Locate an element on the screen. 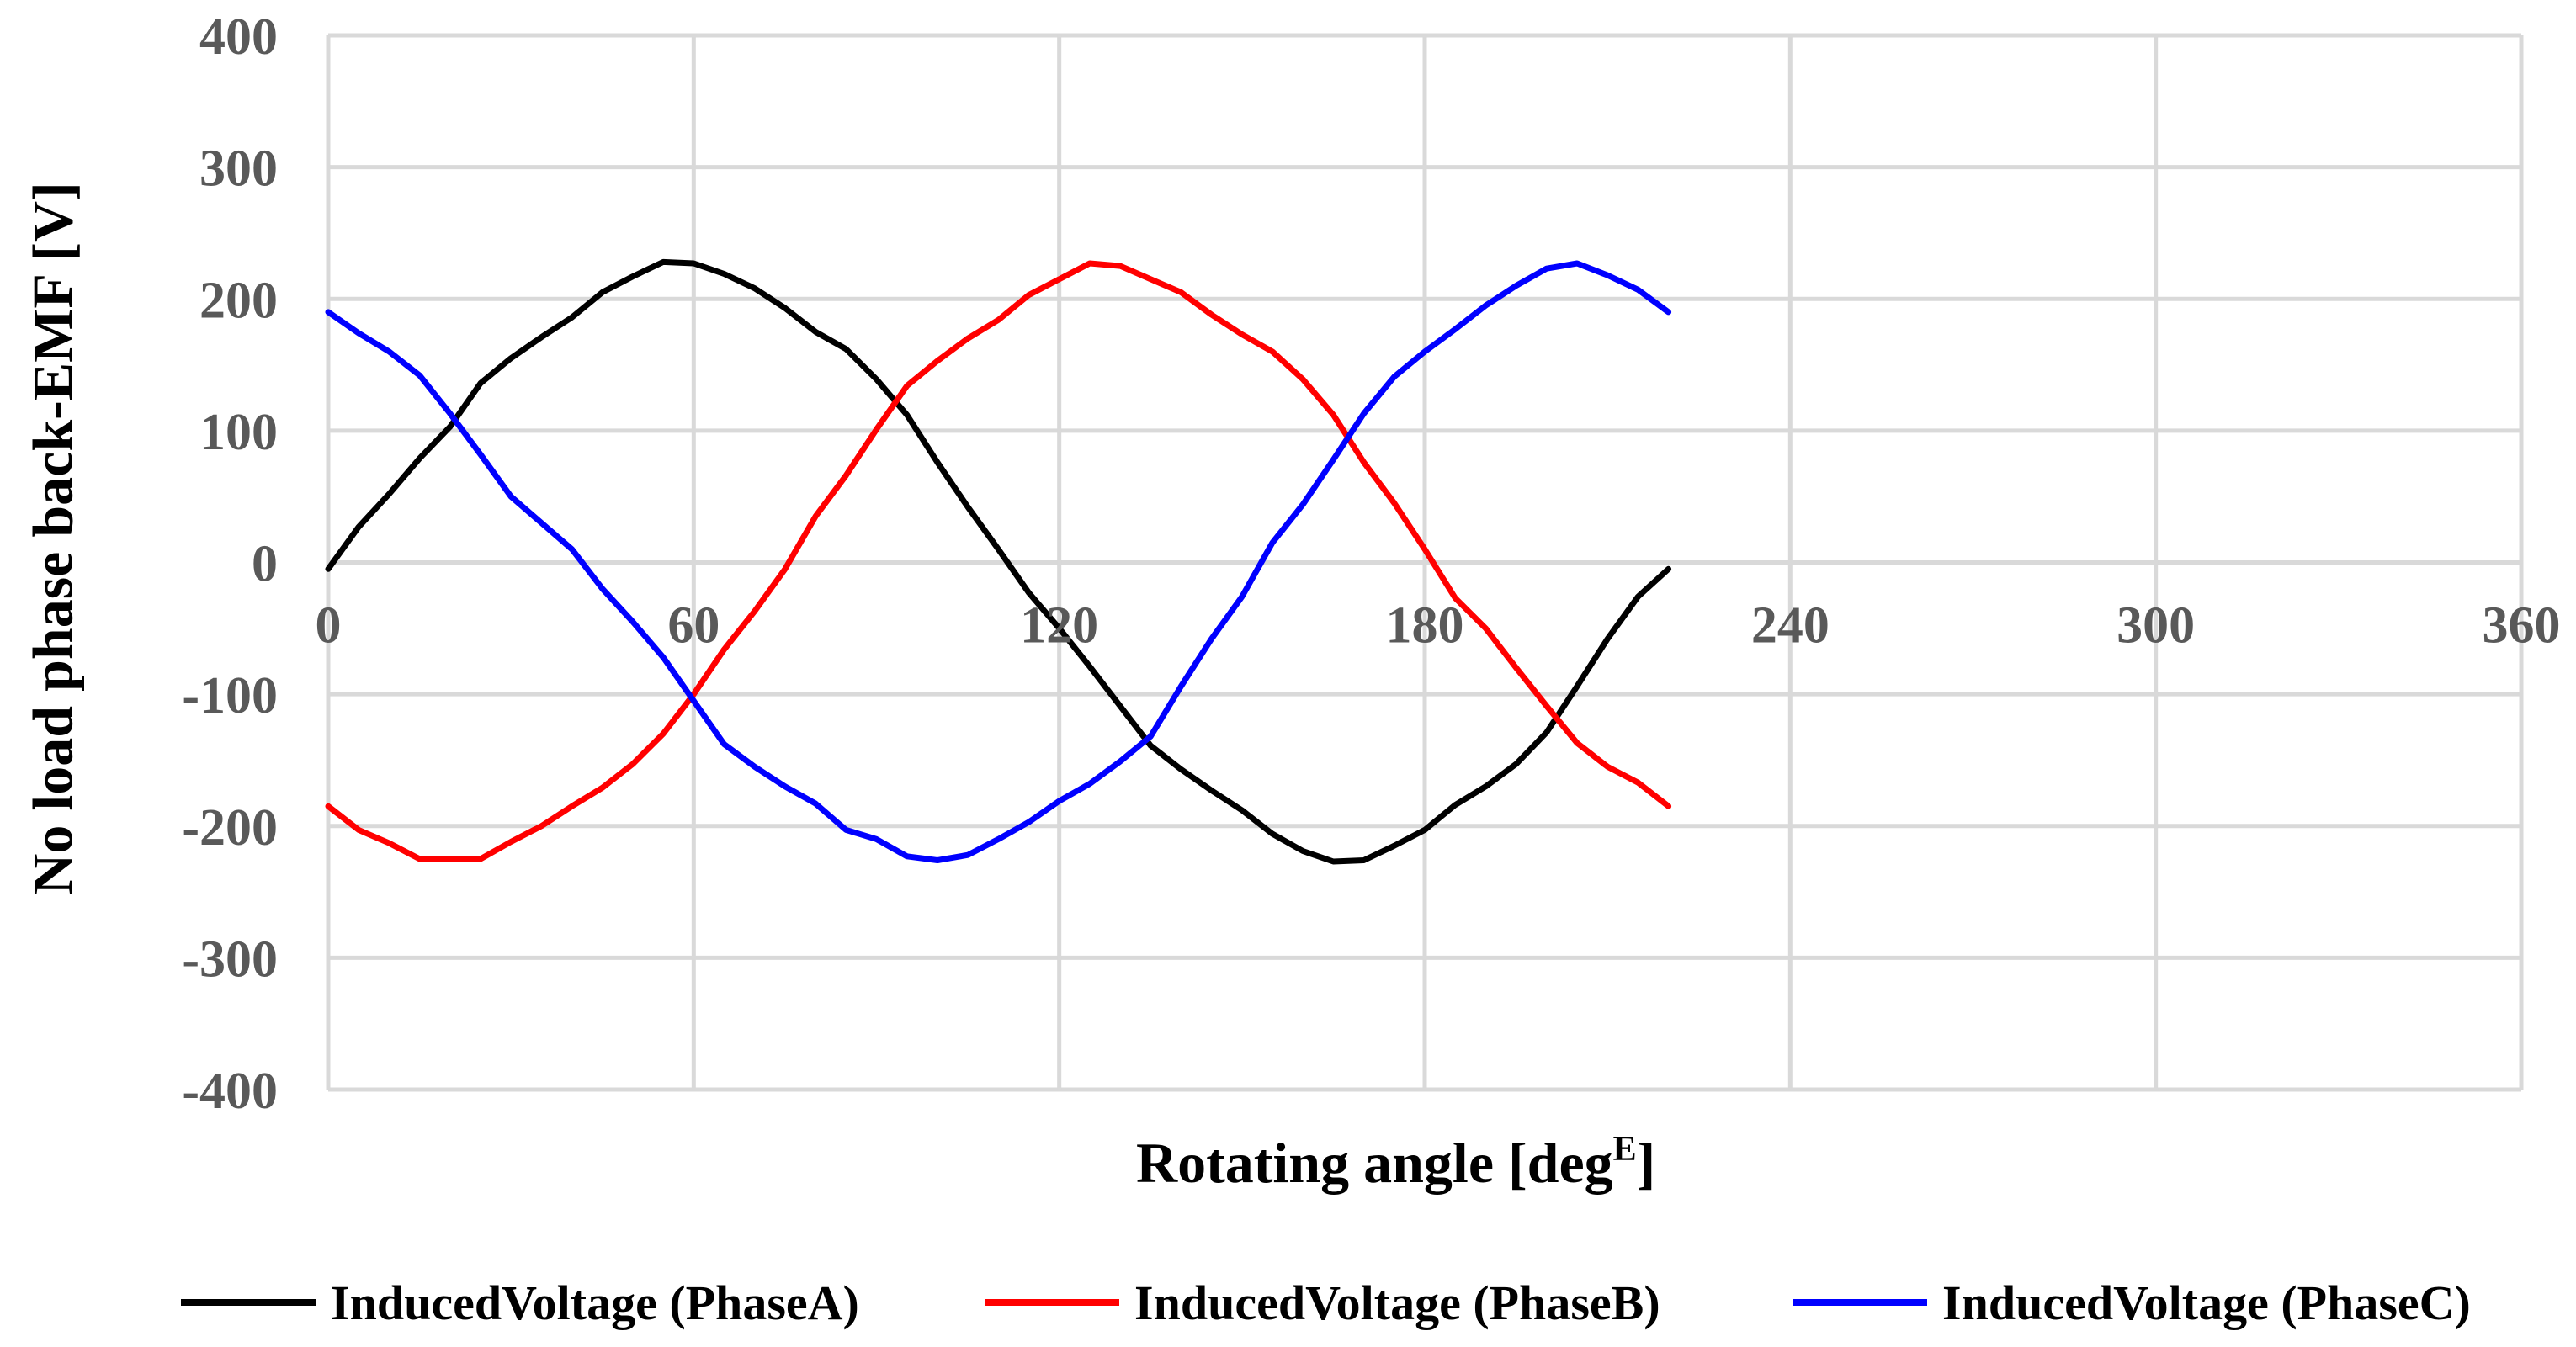 The width and height of the screenshot is (2576, 1347). x-tick-label: 60 is located at coordinates (693, 626).